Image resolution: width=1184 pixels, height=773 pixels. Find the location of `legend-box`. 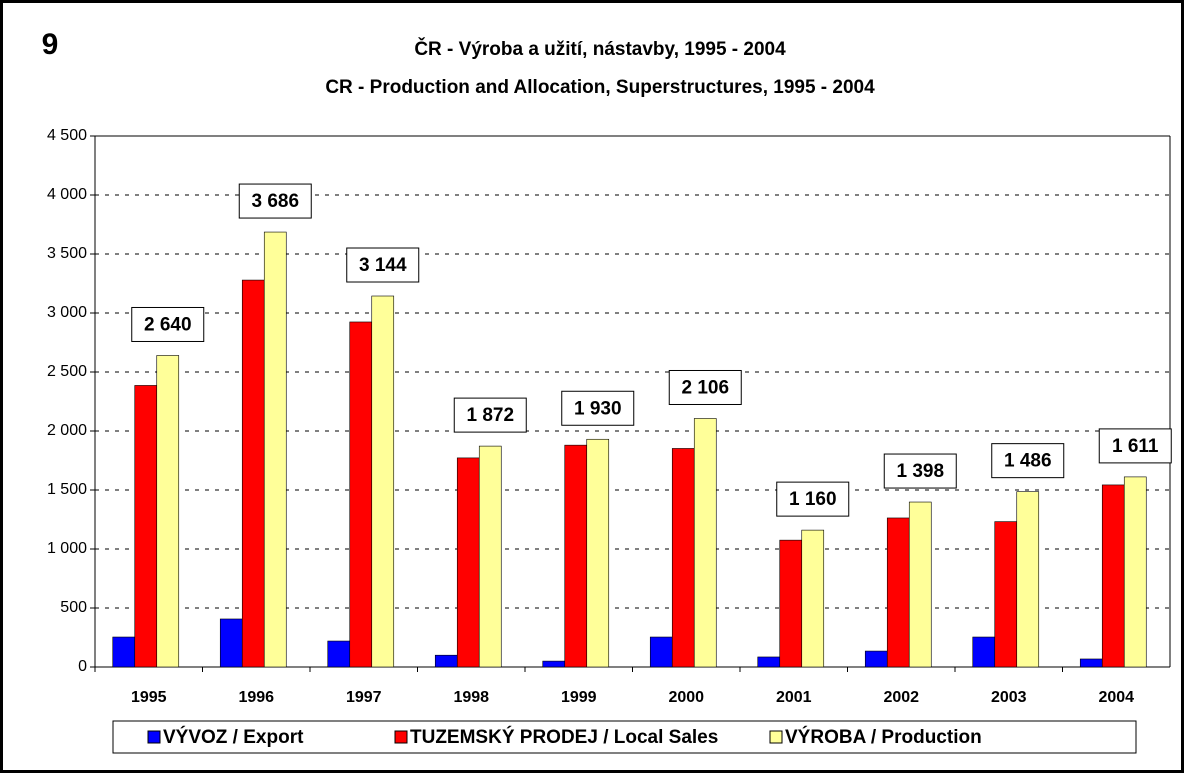

legend-box is located at coordinates (624, 737).